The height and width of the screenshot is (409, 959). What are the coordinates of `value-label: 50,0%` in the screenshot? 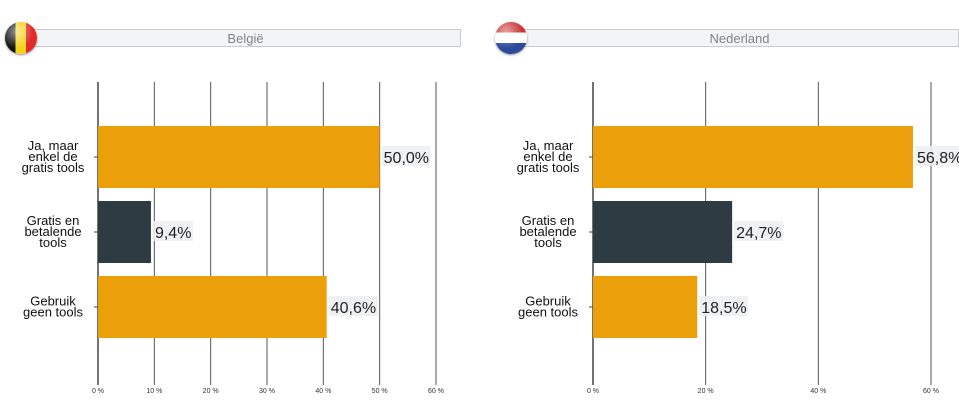 It's located at (406, 158).